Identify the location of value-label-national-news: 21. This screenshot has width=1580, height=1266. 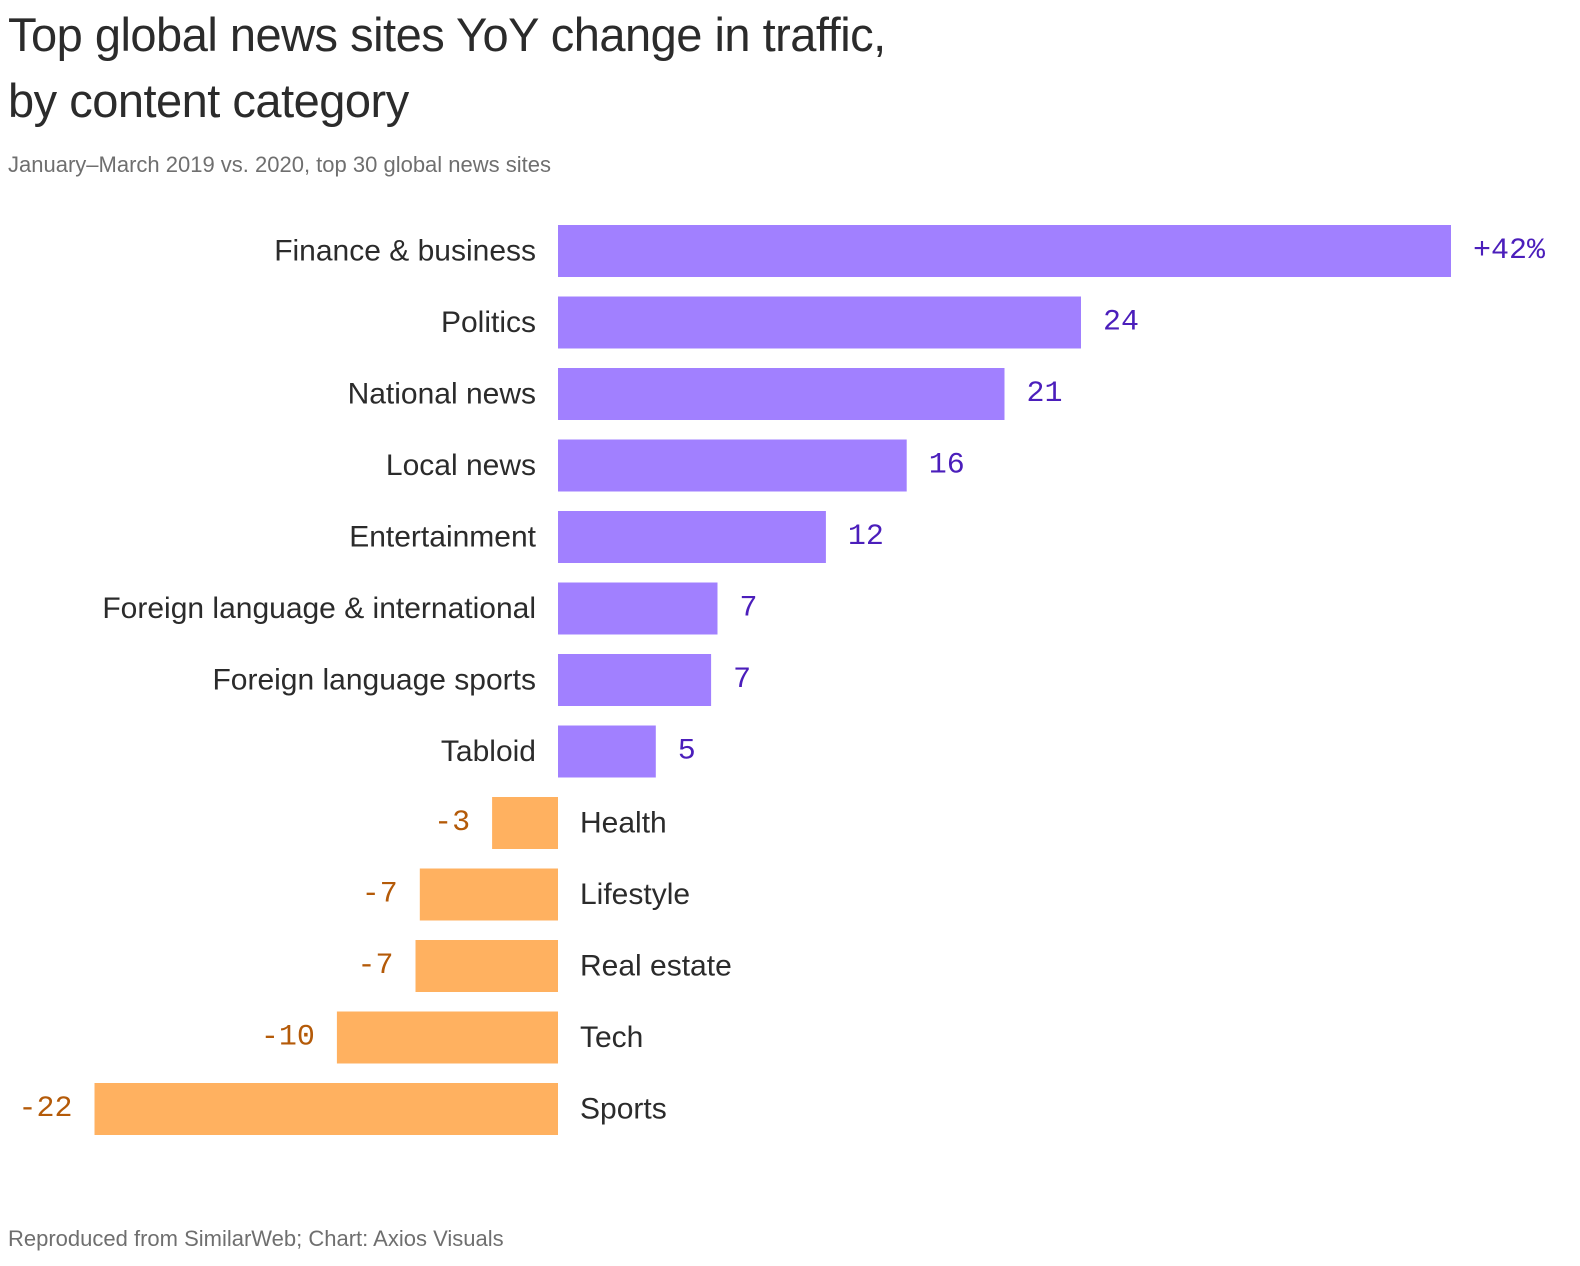
(1045, 394).